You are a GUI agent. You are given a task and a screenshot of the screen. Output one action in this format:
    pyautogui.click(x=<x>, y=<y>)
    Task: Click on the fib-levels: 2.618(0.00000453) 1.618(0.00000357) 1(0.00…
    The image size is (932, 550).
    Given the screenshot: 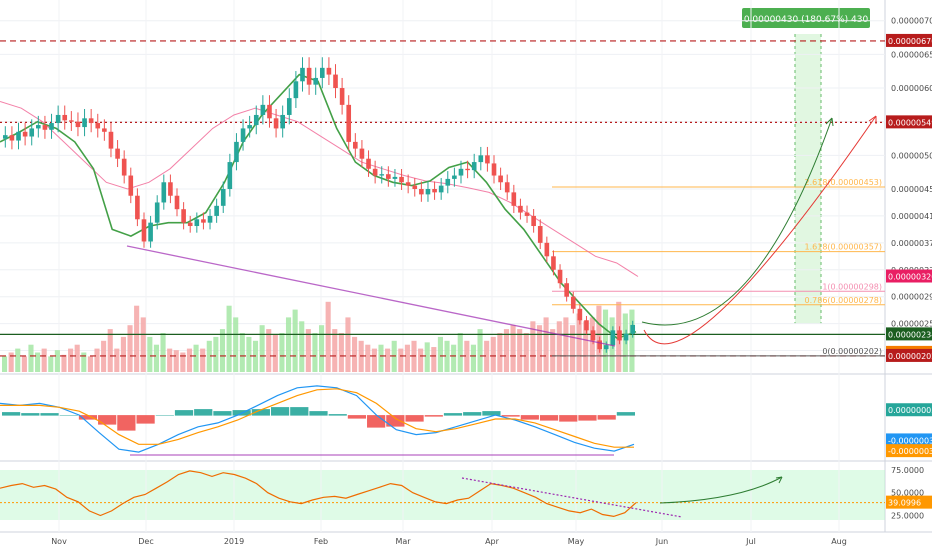 What is the action you would take?
    pyautogui.click(x=718, y=267)
    